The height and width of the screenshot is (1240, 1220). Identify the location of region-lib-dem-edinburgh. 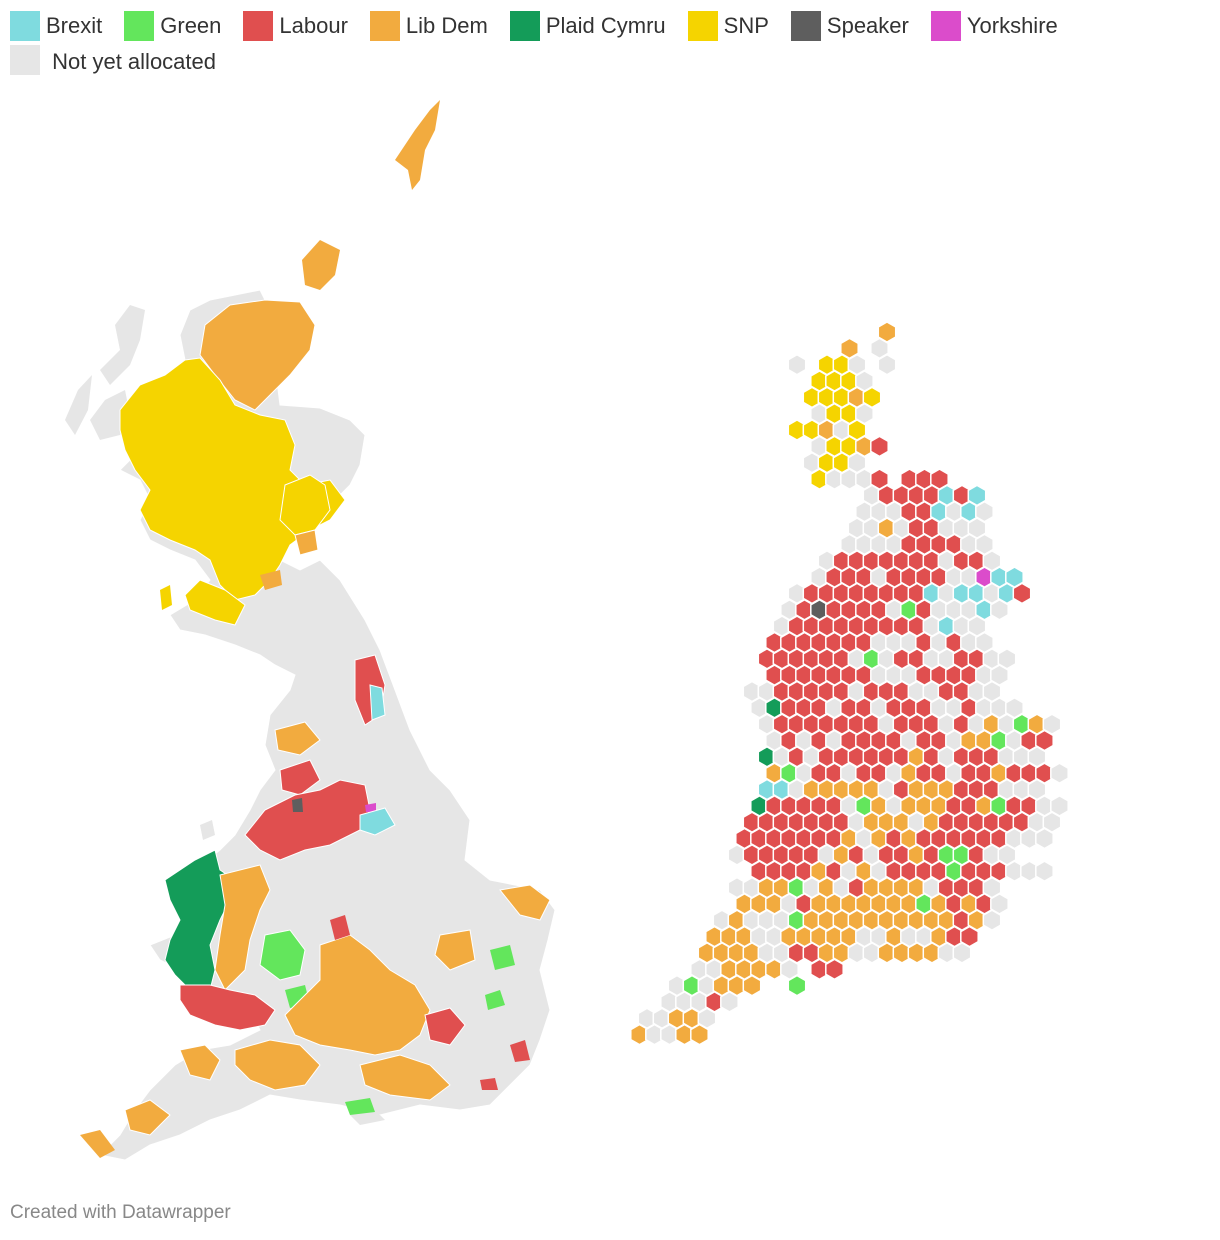
(271, 580).